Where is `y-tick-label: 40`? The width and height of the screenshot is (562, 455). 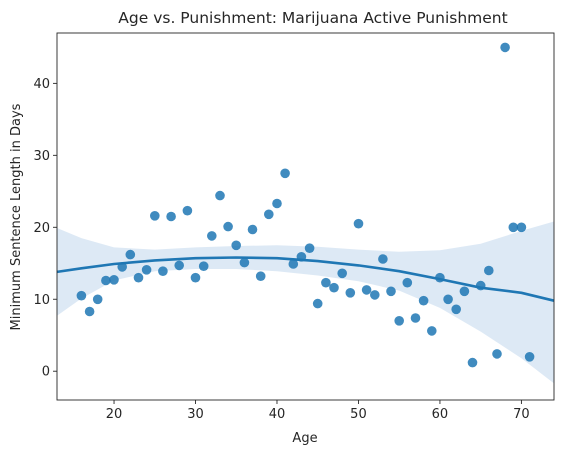
y-tick-label: 40 is located at coordinates (41, 84).